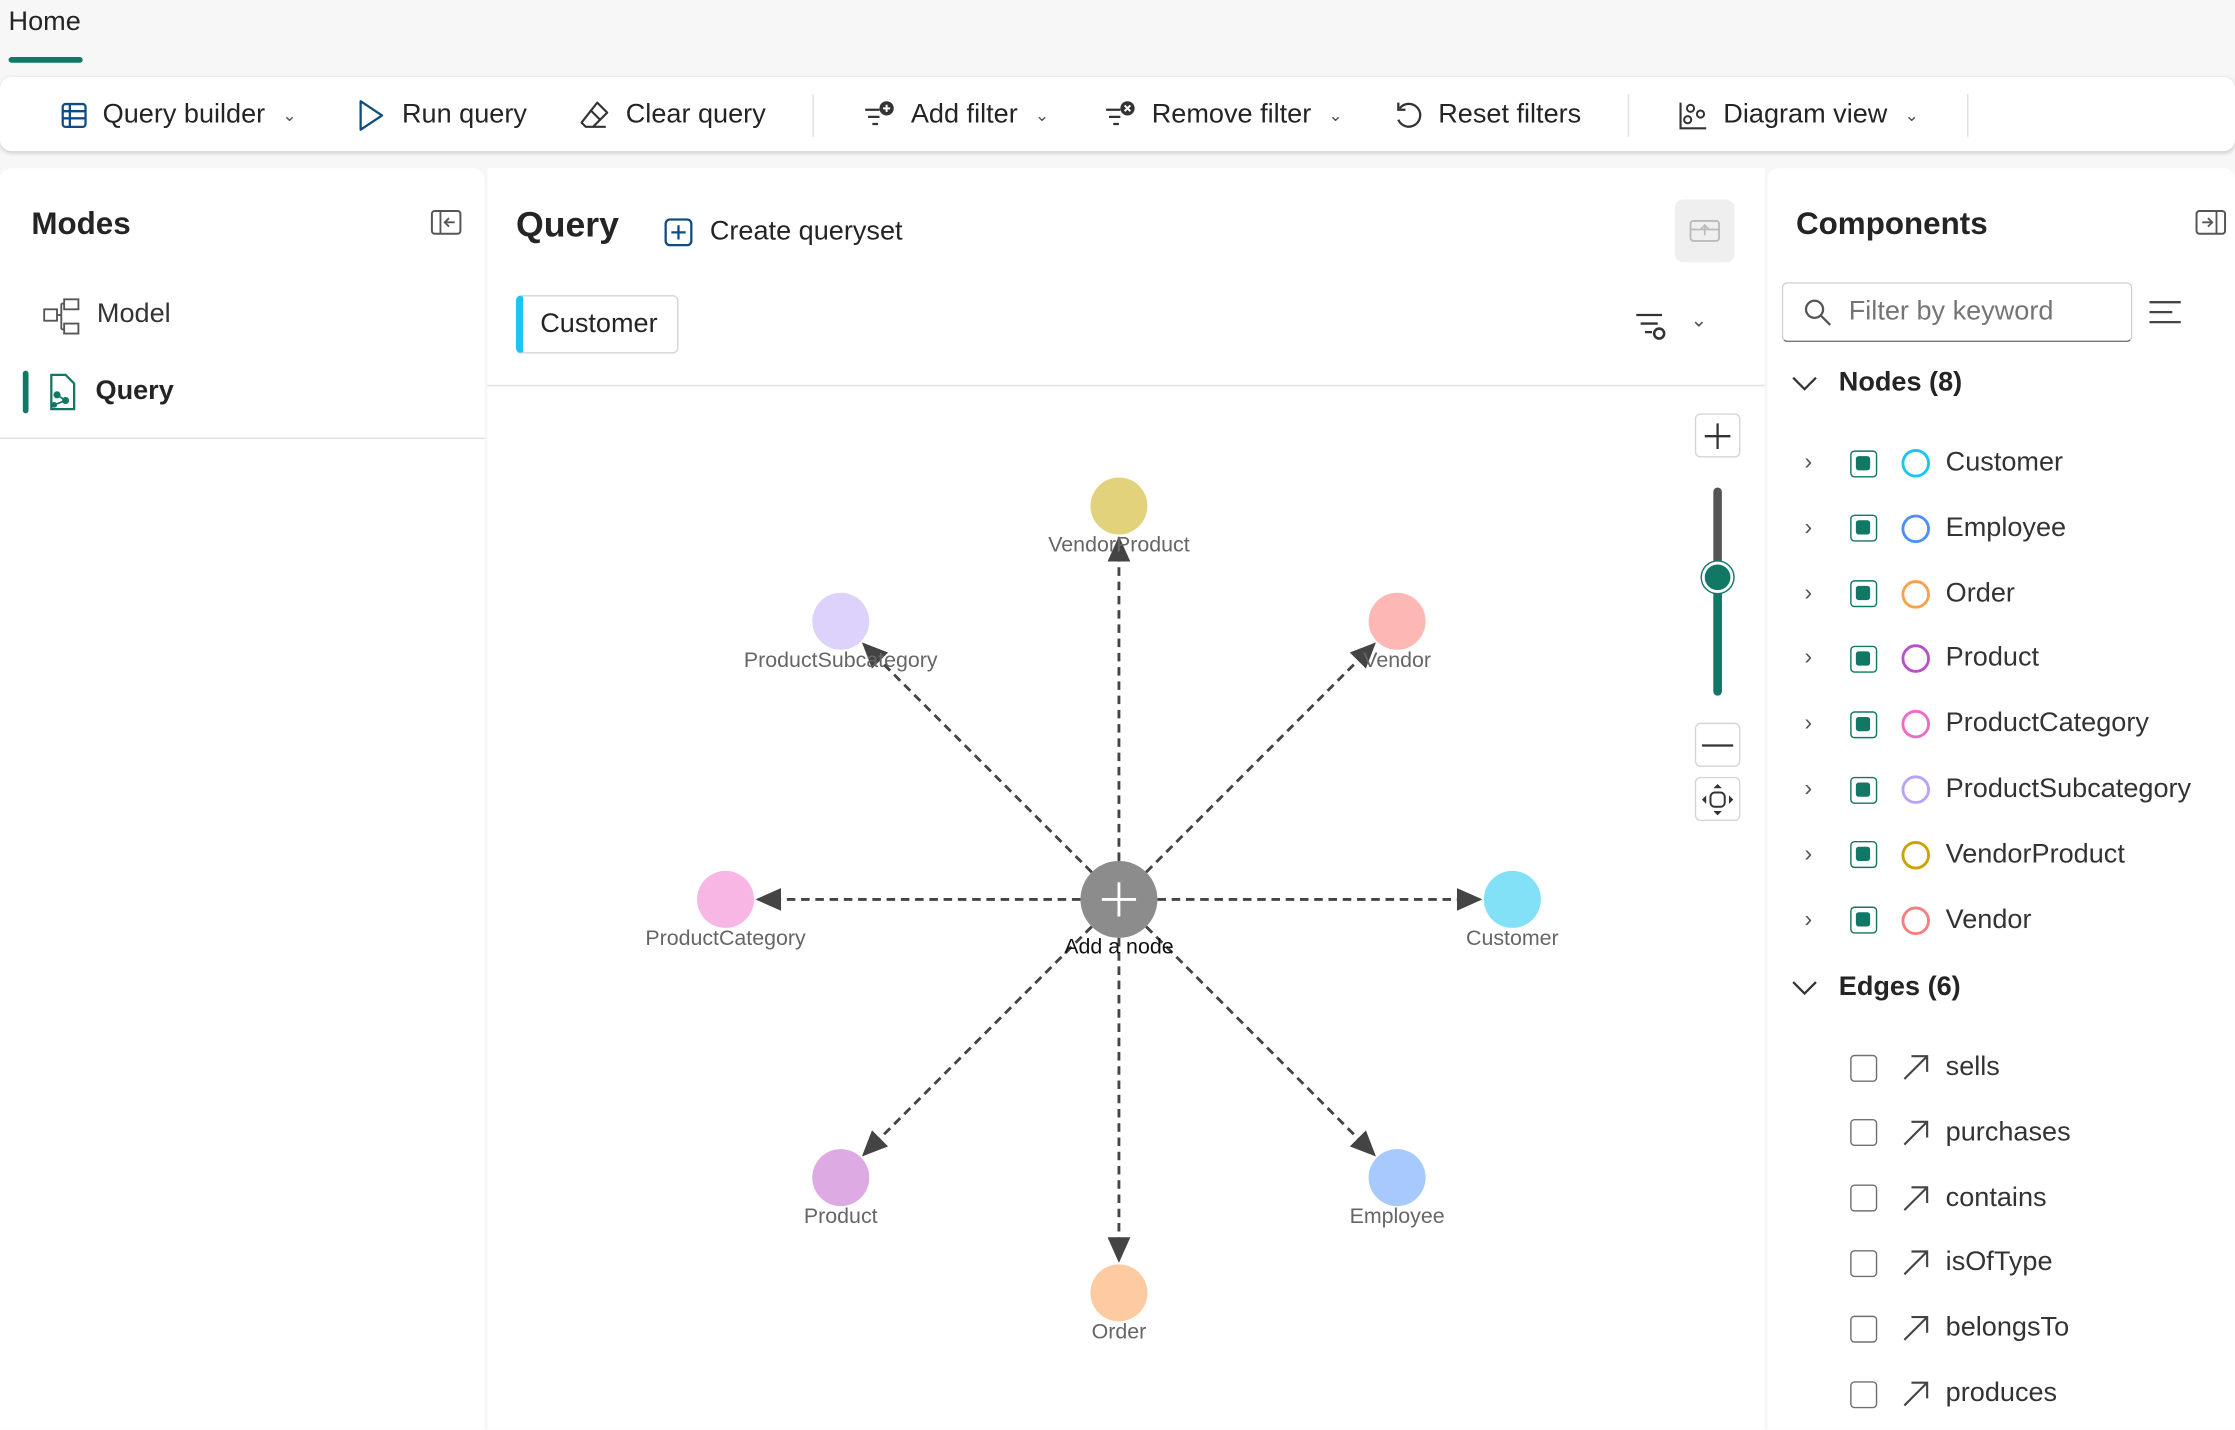 This screenshot has width=2235, height=1430. What do you see at coordinates (1652, 326) in the screenshot?
I see `filter-settings-icon` at bounding box center [1652, 326].